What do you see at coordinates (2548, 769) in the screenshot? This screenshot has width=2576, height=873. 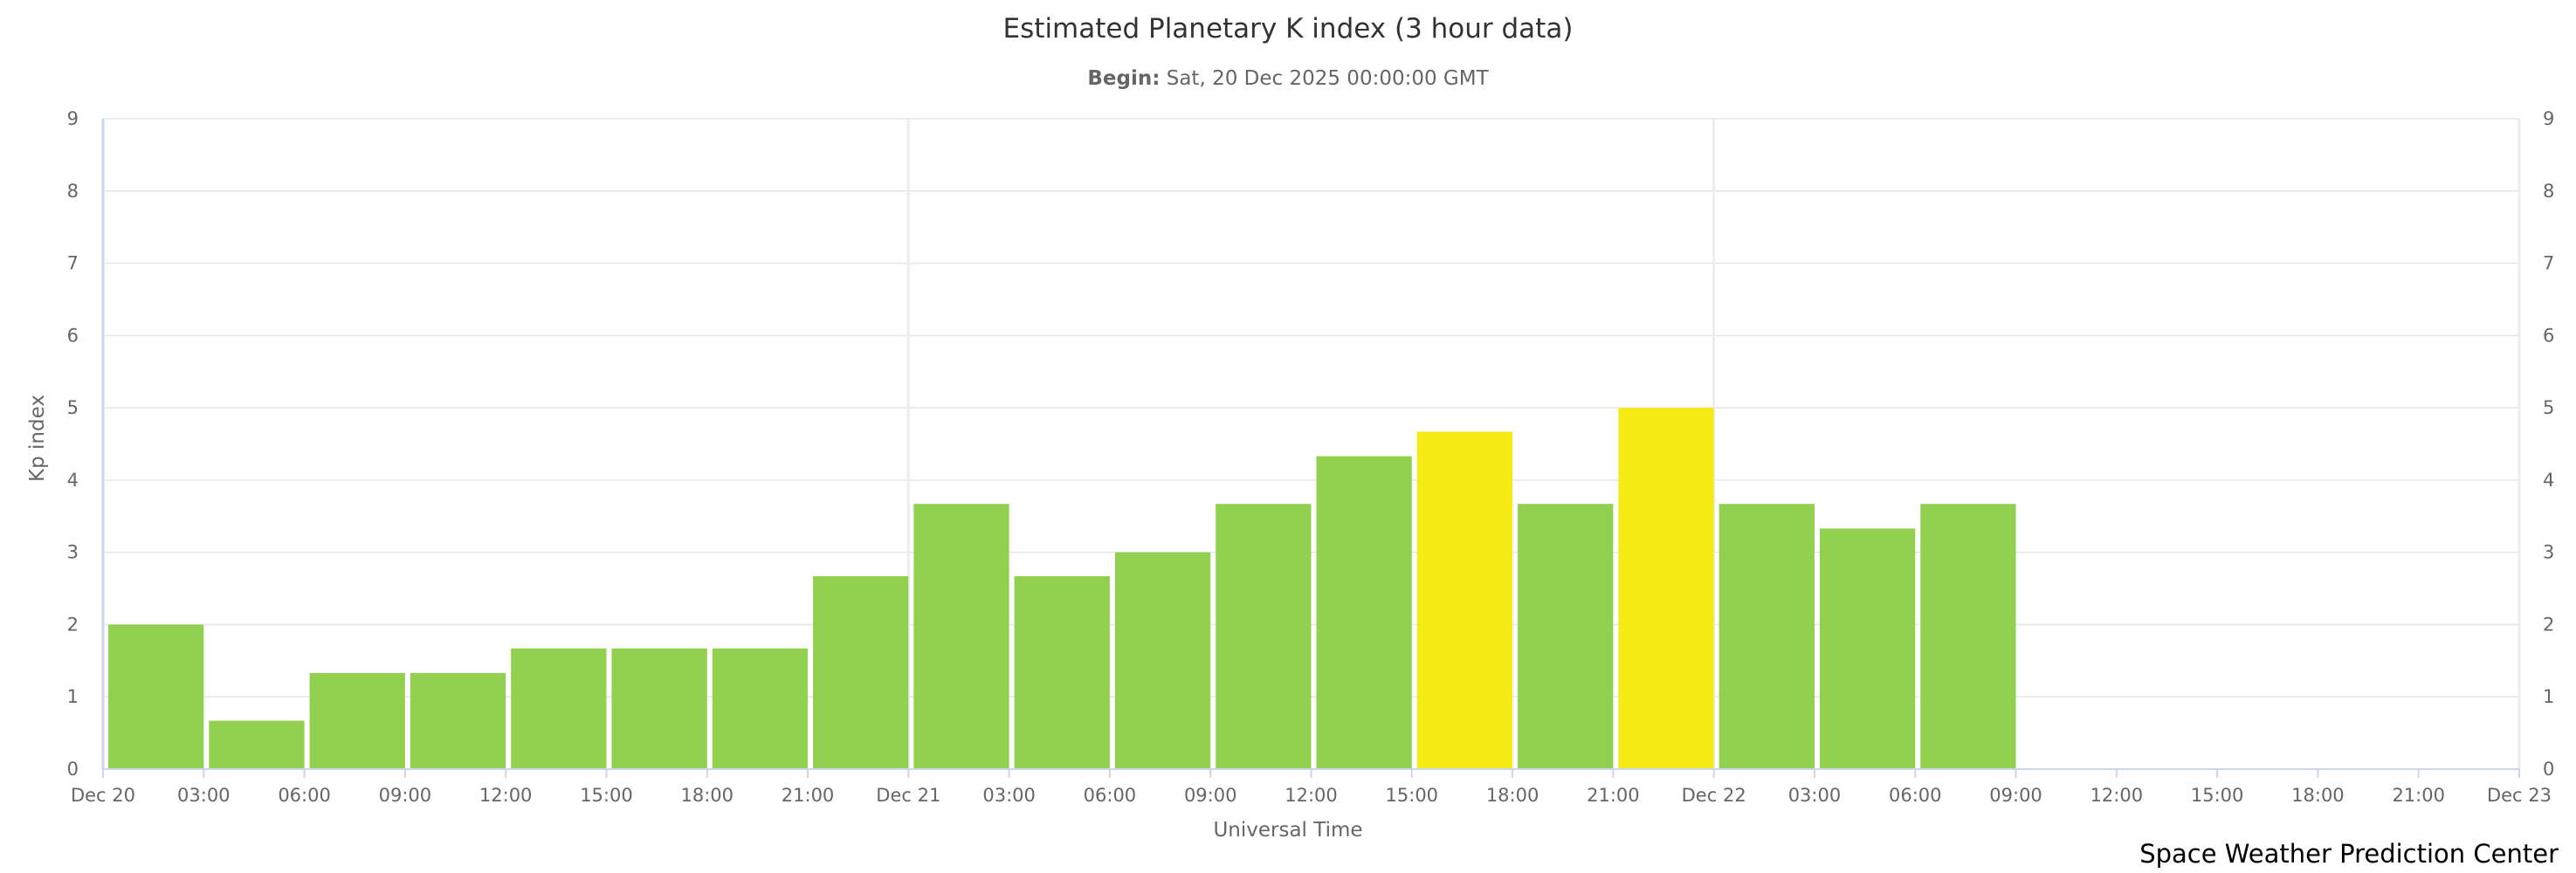 I see `y-tick-label-right: 0` at bounding box center [2548, 769].